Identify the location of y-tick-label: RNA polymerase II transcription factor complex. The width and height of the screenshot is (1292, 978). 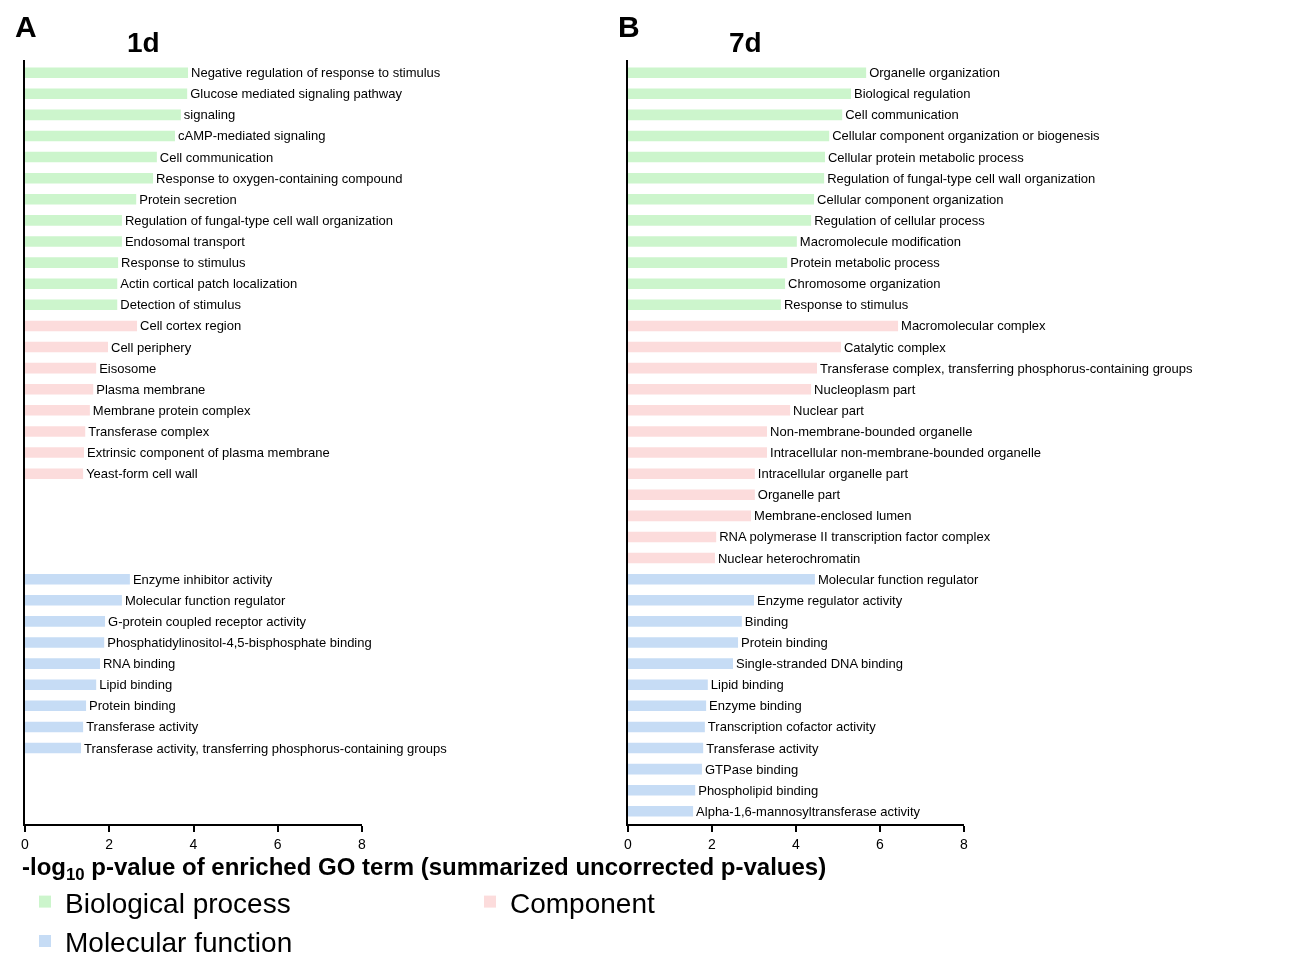
(855, 537).